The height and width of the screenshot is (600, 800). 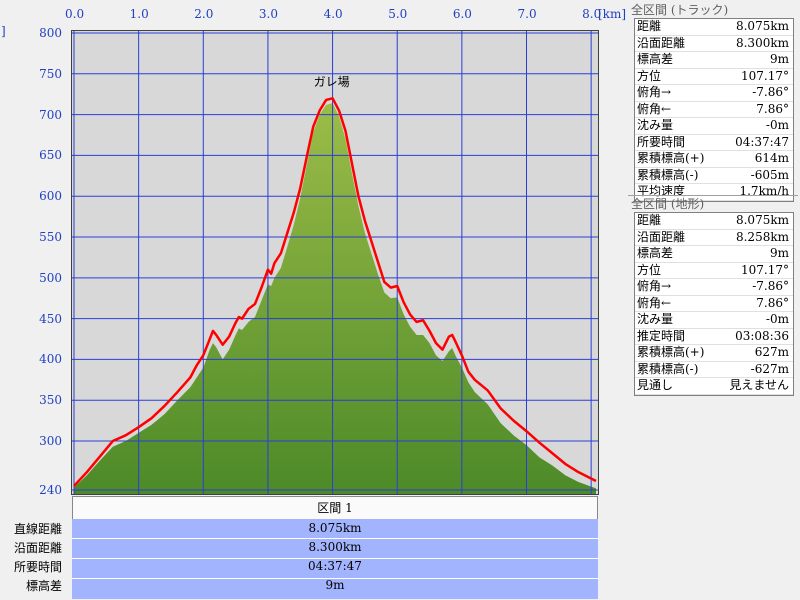 What do you see at coordinates (714, 175) in the screenshot?
I see `track-summary-row: 累積標高(-) -605m` at bounding box center [714, 175].